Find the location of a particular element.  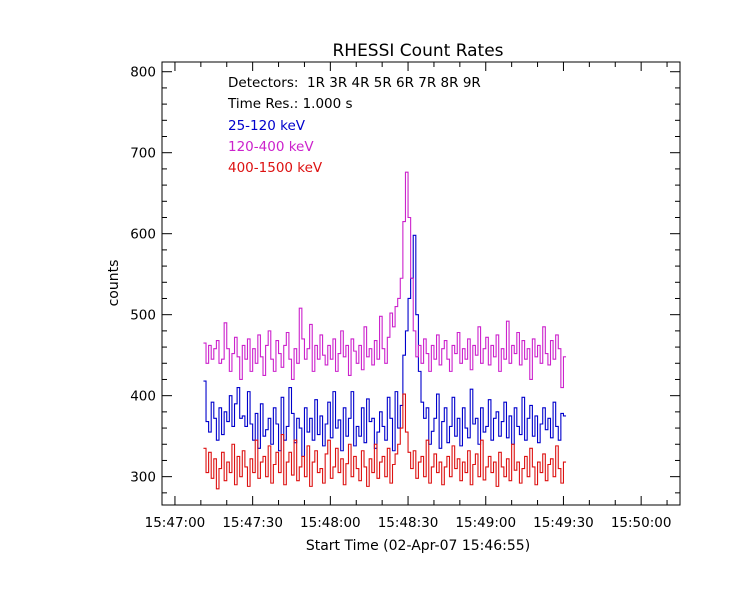

detectors-annotation: Detectors: 1R 3R 4R 5R 6R 7R 8R 9R is located at coordinates (354, 83).